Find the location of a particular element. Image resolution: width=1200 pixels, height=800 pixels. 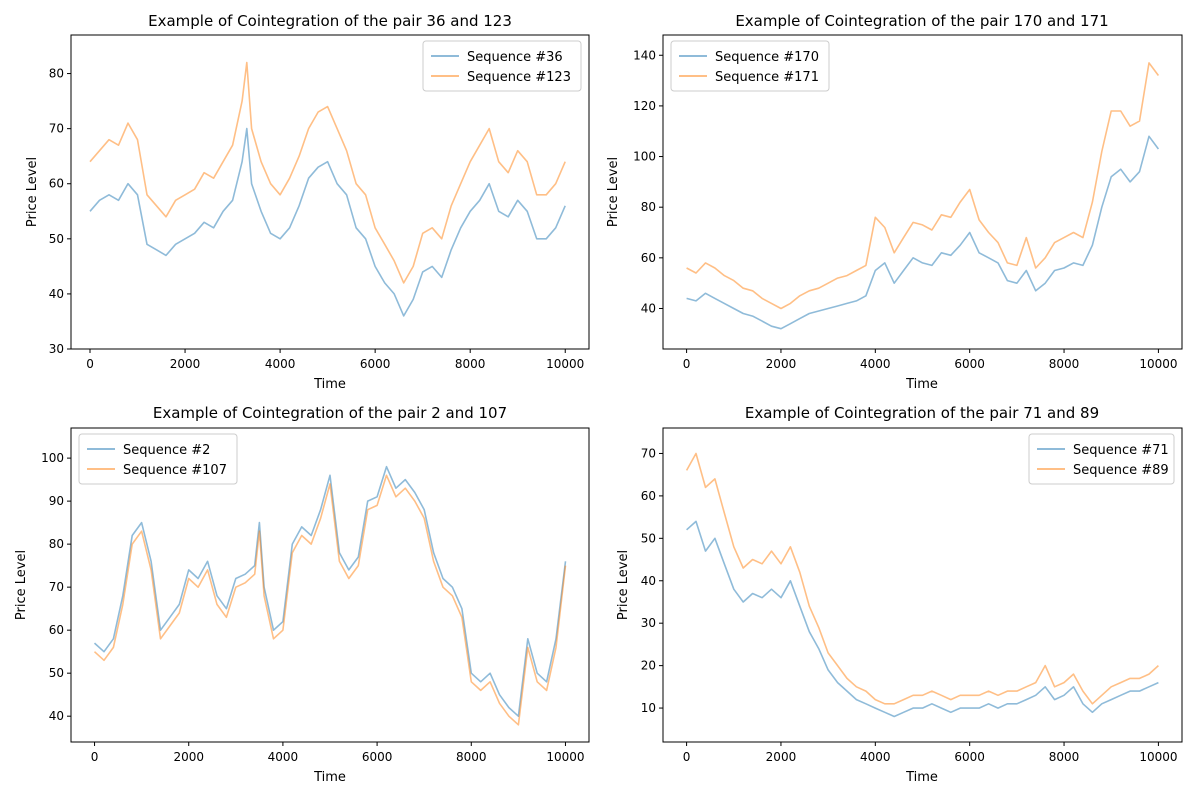

legend-label: Sequence #71 is located at coordinates (1121, 450).